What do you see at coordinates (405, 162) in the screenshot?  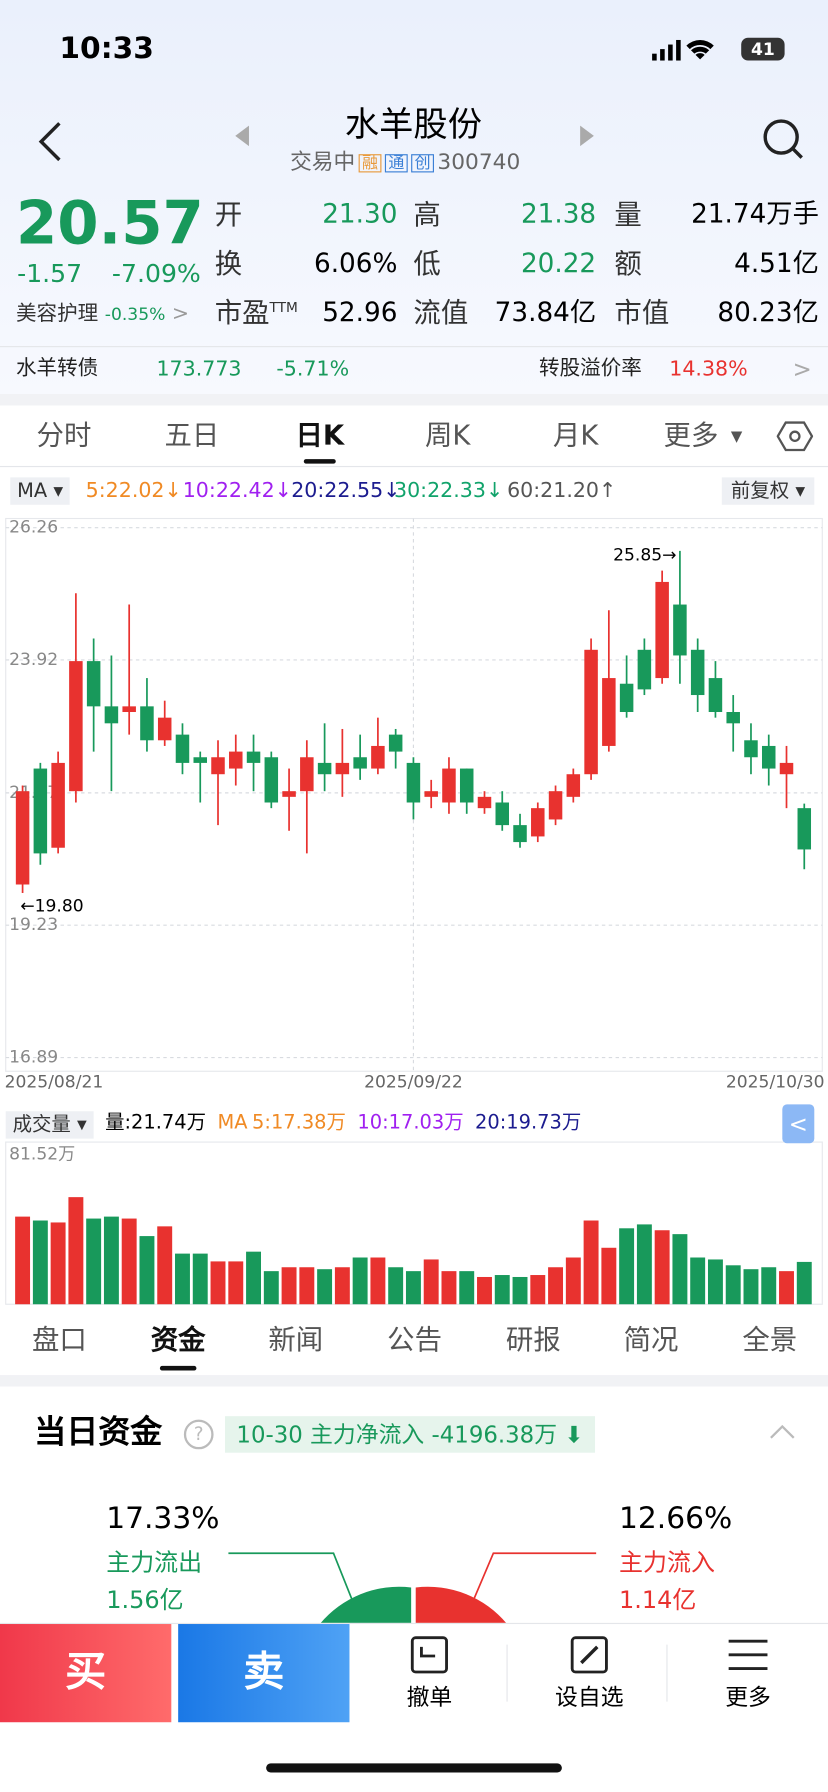 I see `subline: 交易中 融 通 创 300740` at bounding box center [405, 162].